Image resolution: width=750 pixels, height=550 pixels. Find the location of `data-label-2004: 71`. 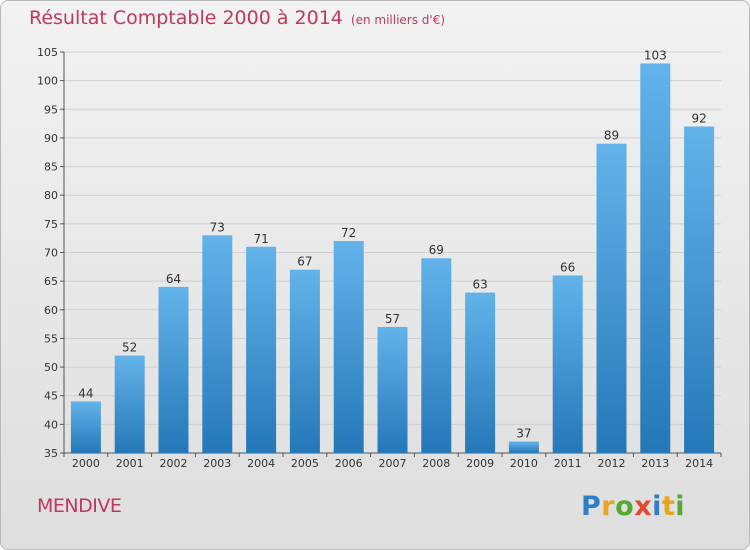

data-label-2004: 71 is located at coordinates (260, 239).